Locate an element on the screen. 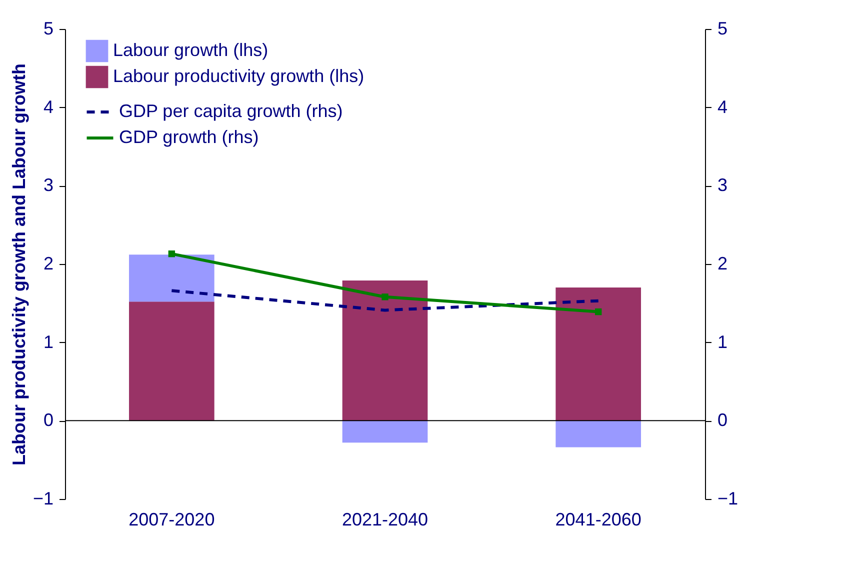 The width and height of the screenshot is (842, 587). legend-label: GDP growth (rhs) is located at coordinates (189, 137).